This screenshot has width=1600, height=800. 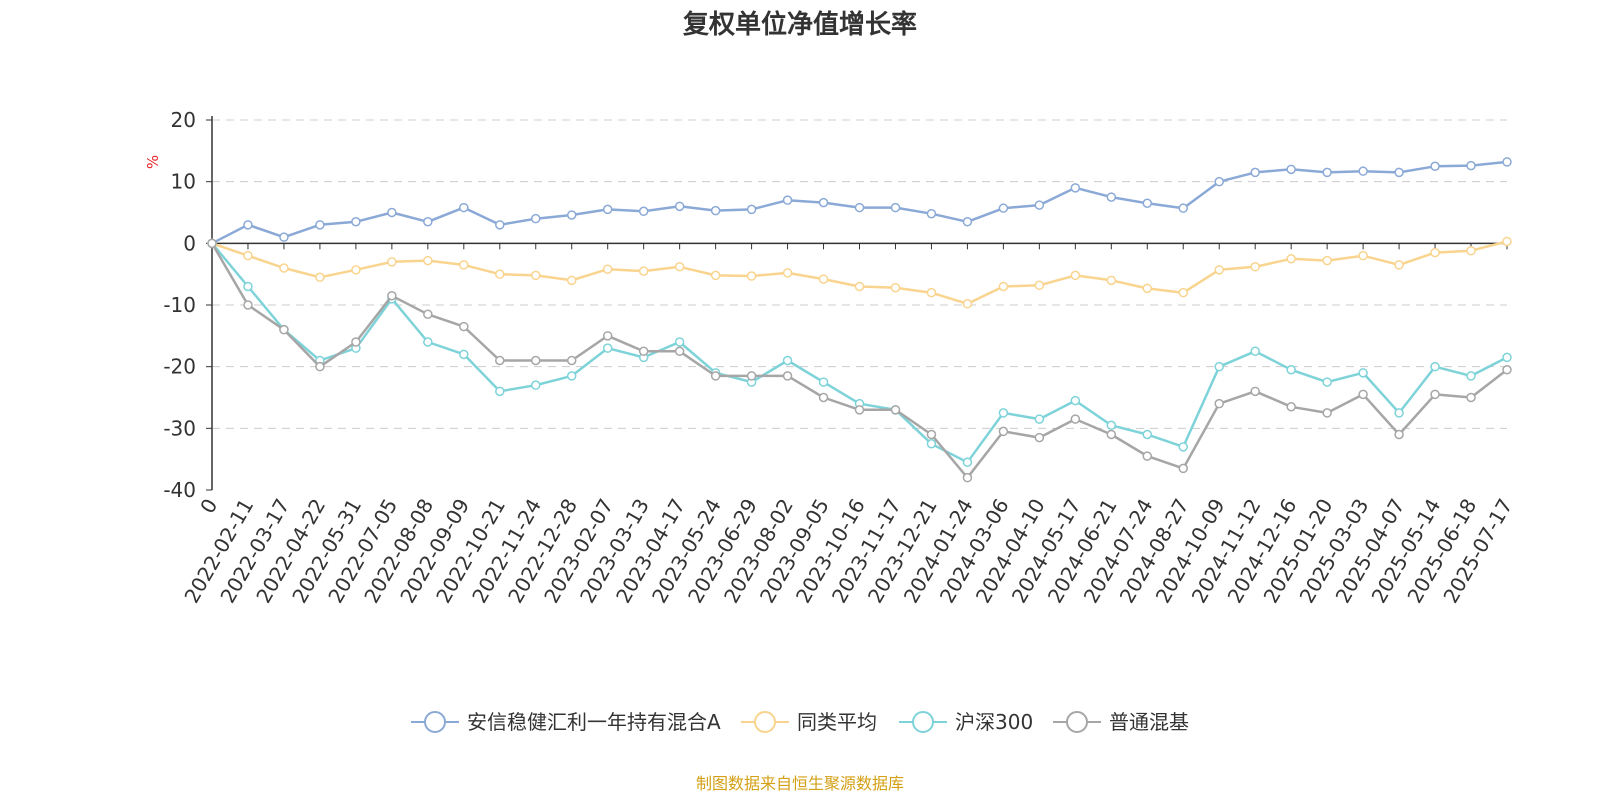 I want to click on legend-item: 同类平均, so click(x=809, y=722).